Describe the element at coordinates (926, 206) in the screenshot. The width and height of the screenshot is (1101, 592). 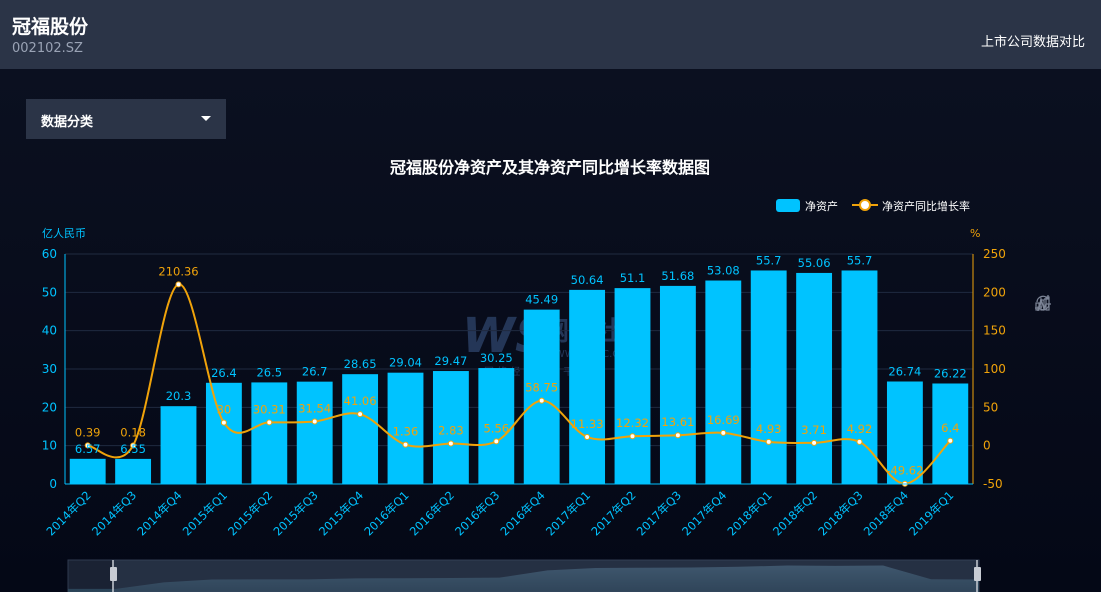
I see `legend-line-label: 净资产同比增长率` at that location.